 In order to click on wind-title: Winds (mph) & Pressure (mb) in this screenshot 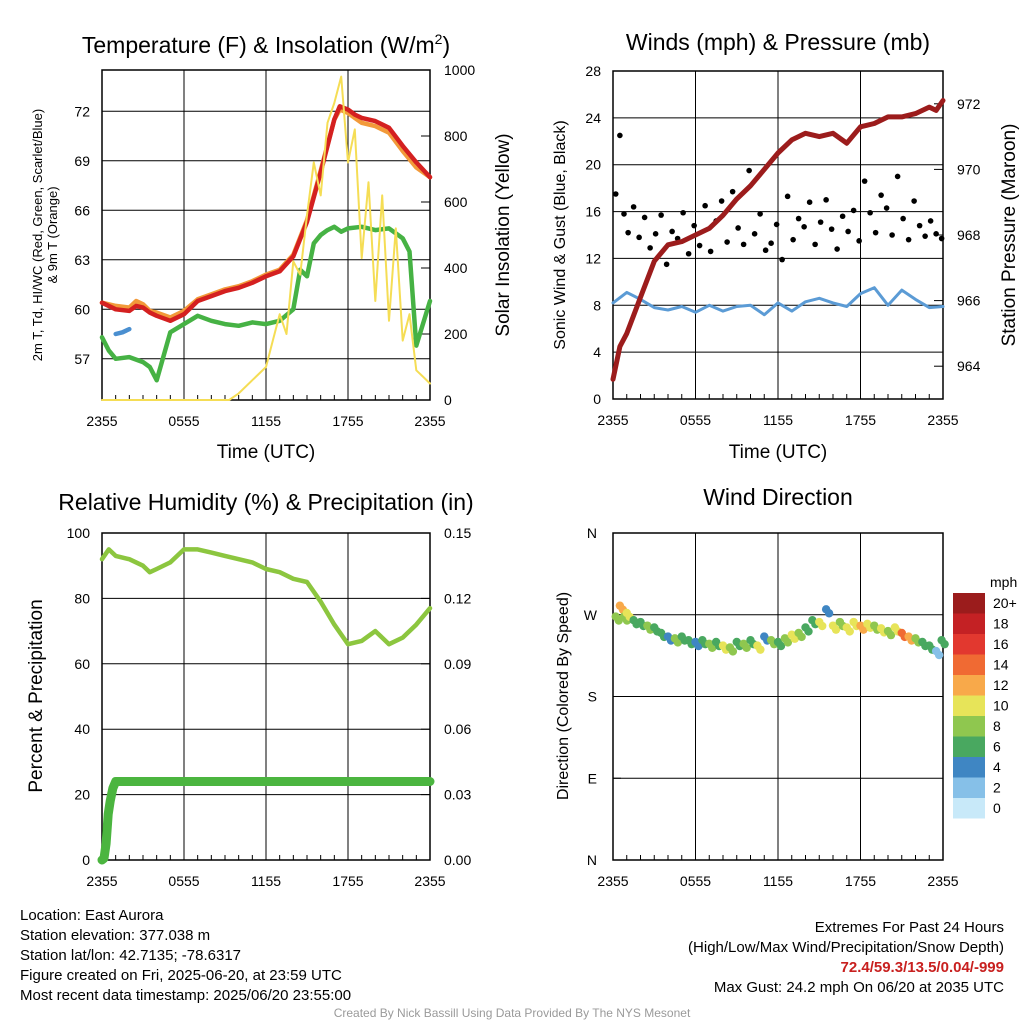, I will do `click(778, 42)`.